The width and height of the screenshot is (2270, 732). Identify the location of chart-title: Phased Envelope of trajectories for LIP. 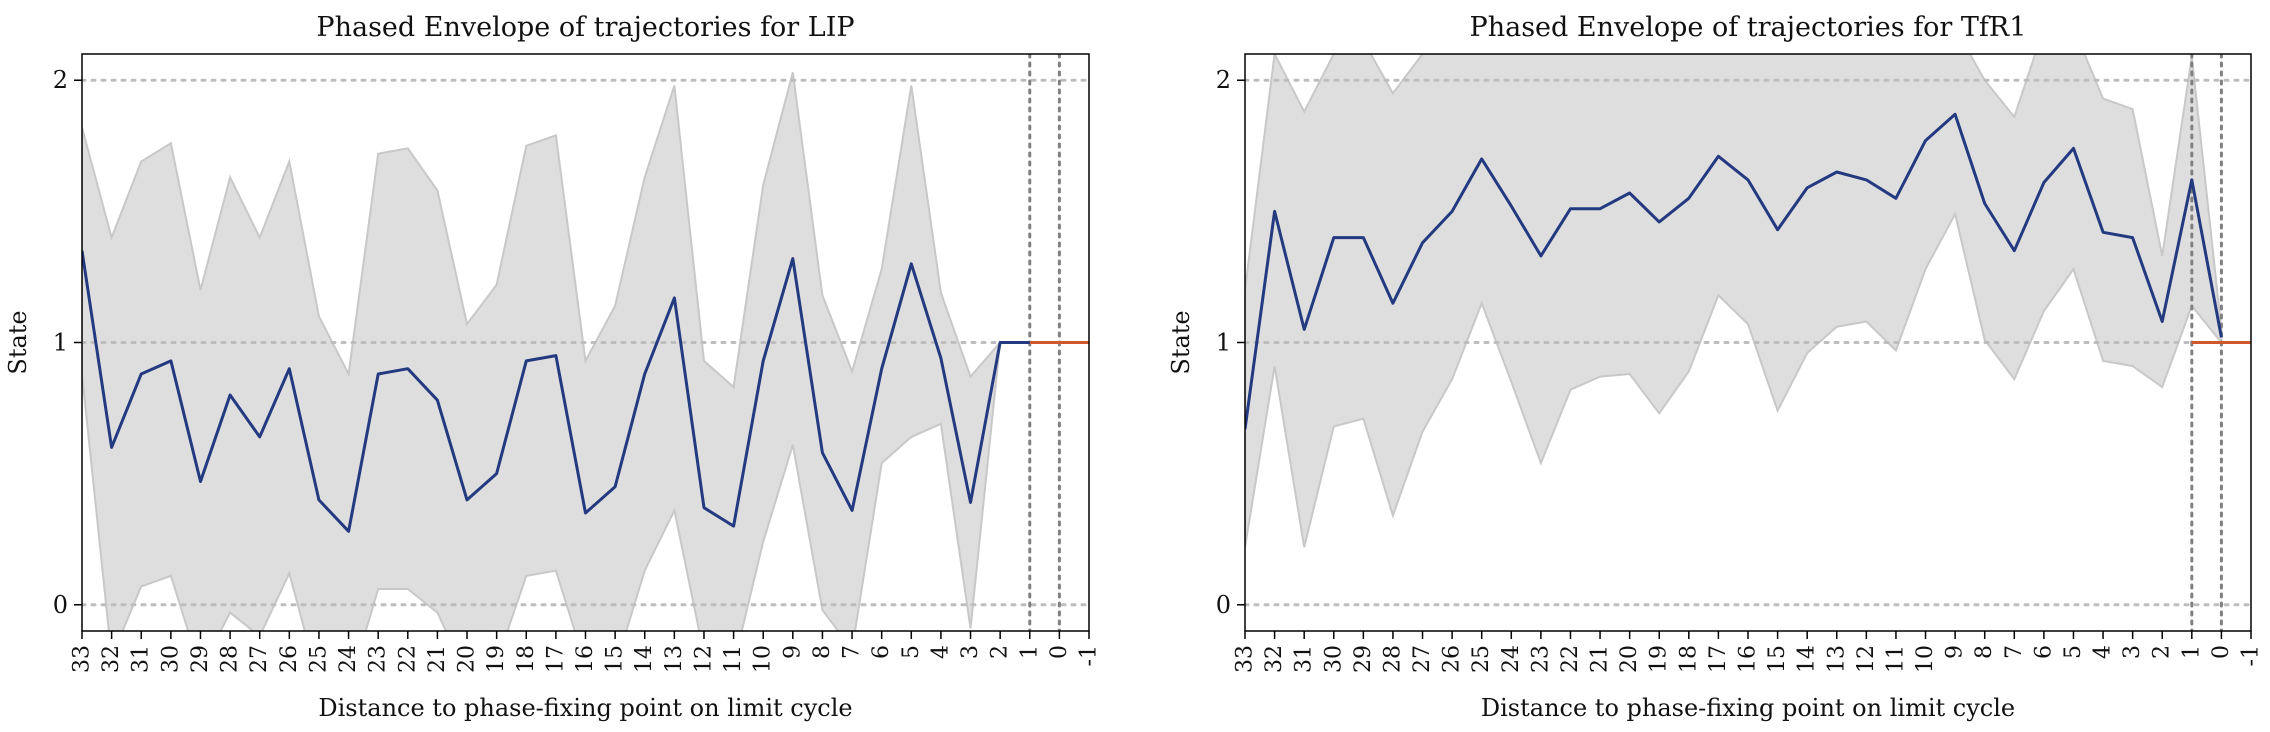
(585, 27).